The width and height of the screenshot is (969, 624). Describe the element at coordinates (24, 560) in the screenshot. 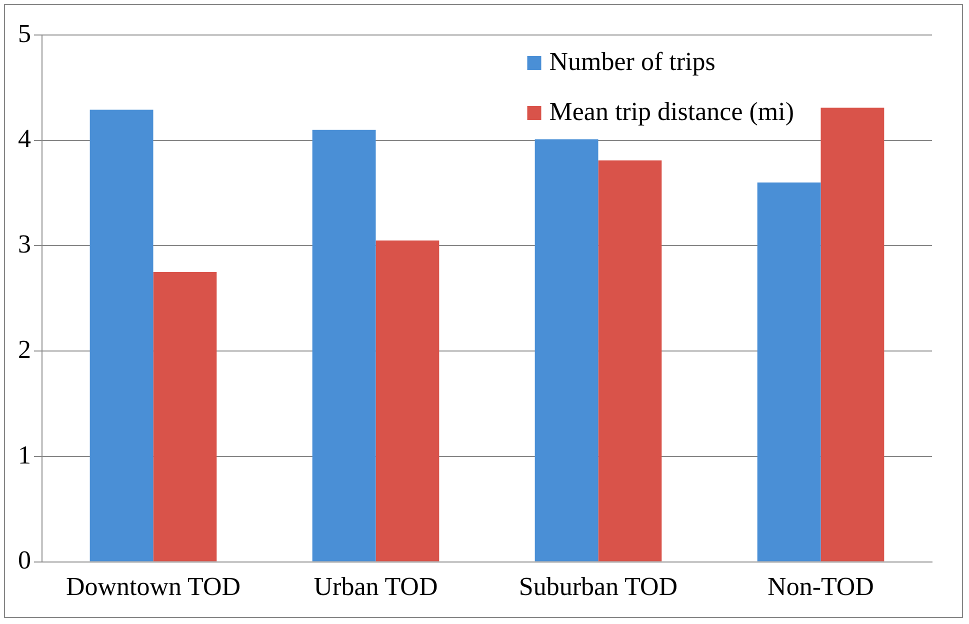

I see `y-tick-label: 0` at that location.